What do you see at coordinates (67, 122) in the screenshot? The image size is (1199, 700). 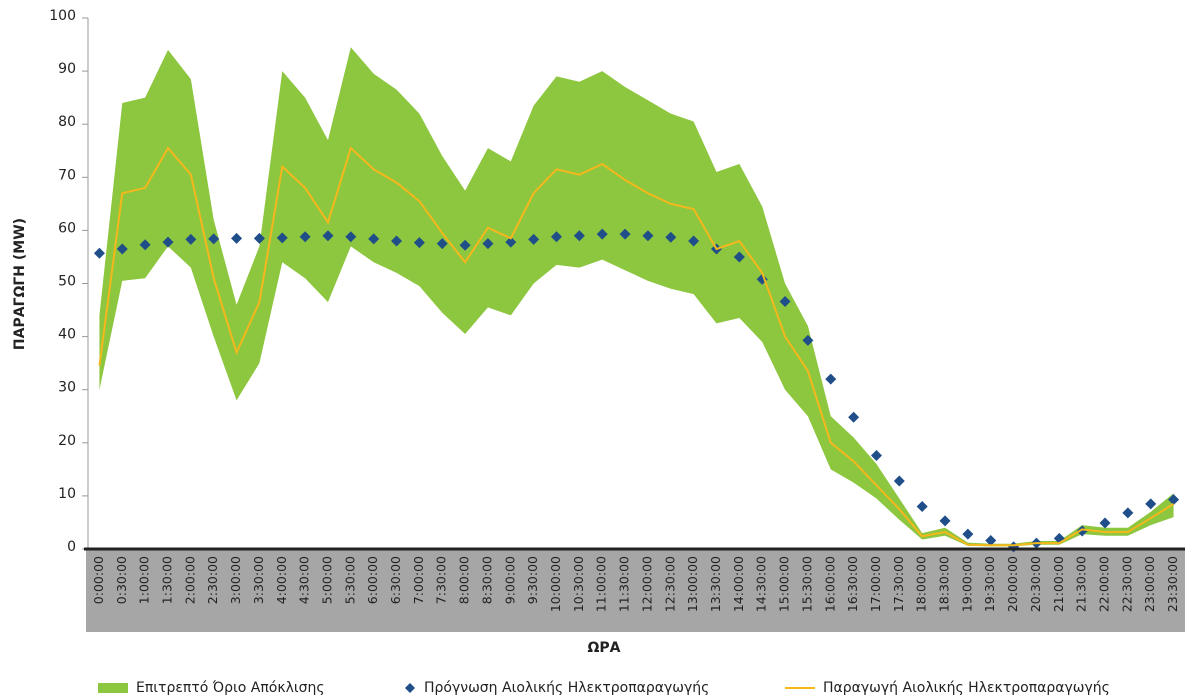 I see `y-tick-label: 80` at bounding box center [67, 122].